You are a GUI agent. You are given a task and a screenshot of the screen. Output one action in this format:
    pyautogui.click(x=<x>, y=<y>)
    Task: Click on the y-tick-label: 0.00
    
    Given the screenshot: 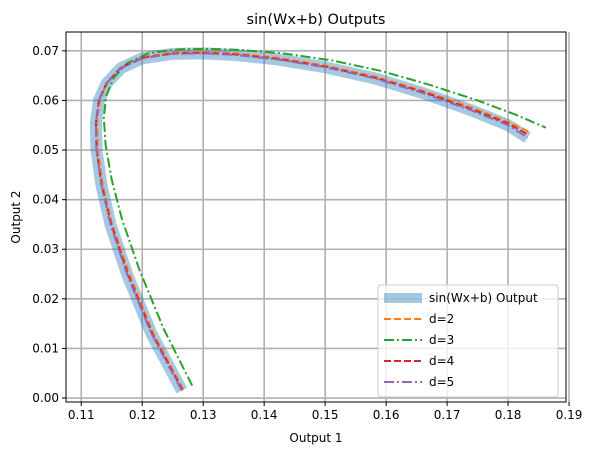 What is the action you would take?
    pyautogui.click(x=45, y=398)
    